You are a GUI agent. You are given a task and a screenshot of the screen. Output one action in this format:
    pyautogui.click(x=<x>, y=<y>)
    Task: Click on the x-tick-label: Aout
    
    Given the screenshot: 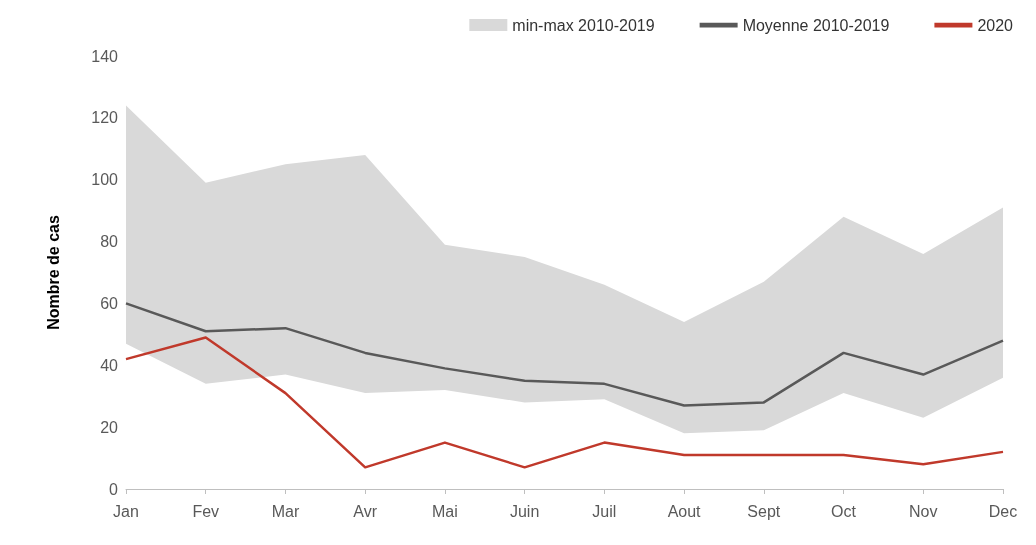 What is the action you would take?
    pyautogui.click(x=684, y=511)
    